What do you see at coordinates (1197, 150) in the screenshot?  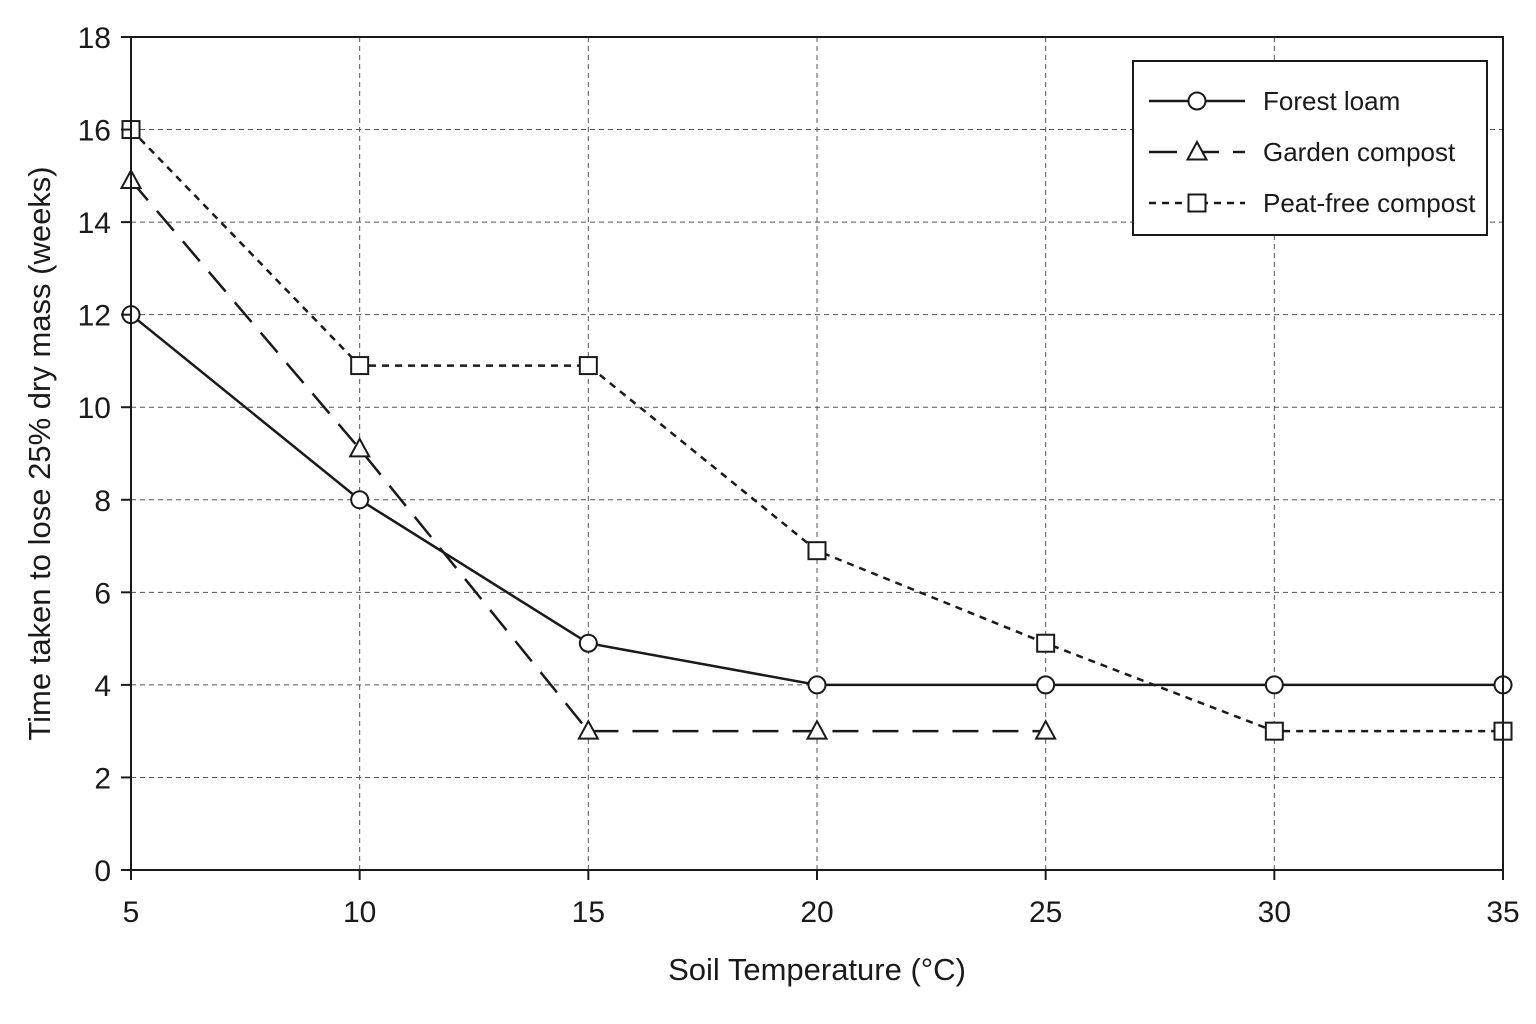 I see `legend-marker-garden-compost` at bounding box center [1197, 150].